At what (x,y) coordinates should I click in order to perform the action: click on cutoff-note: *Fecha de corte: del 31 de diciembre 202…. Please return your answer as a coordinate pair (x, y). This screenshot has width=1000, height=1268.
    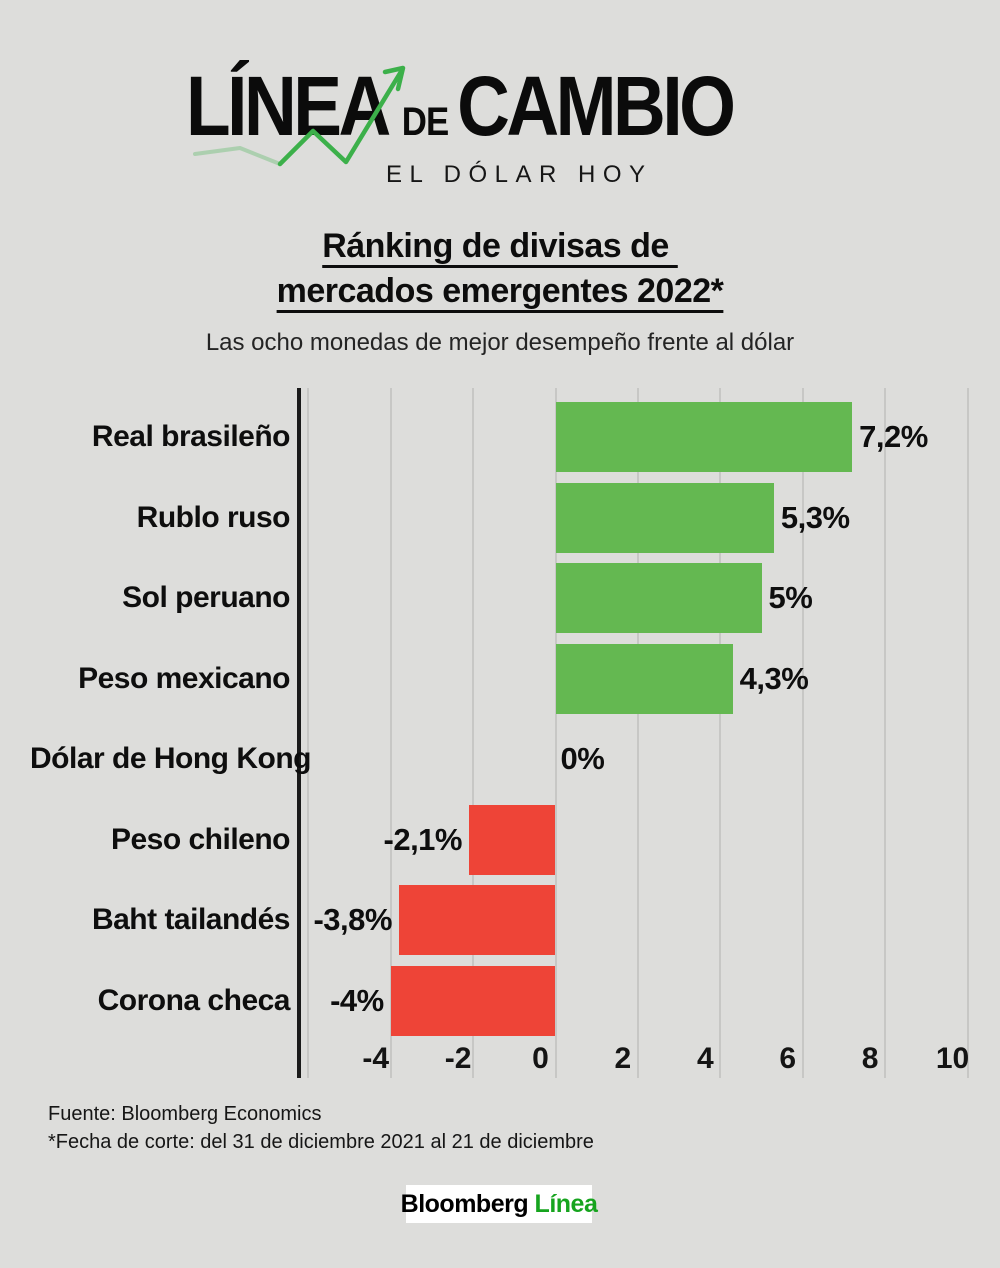
    Looking at the image, I should click on (321, 1142).